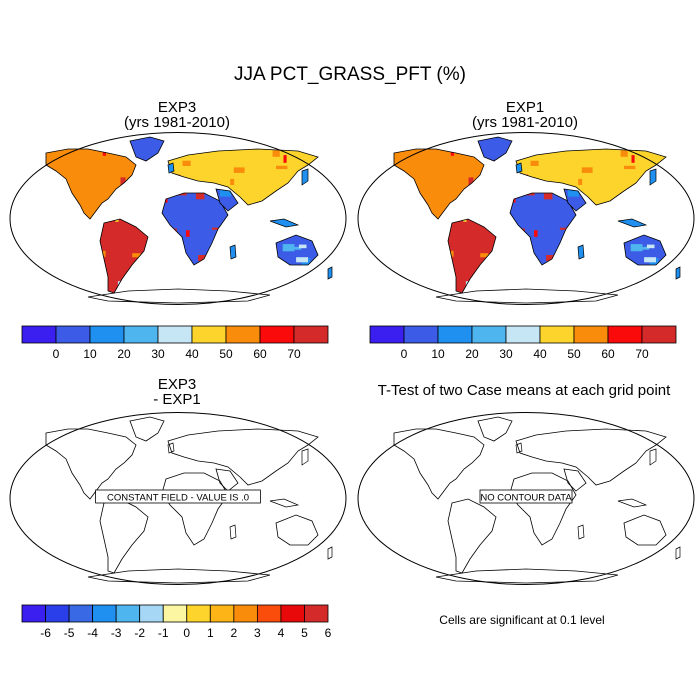  I want to click on map-panel-ttest: NO CONTOUR DATA, so click(526, 498).